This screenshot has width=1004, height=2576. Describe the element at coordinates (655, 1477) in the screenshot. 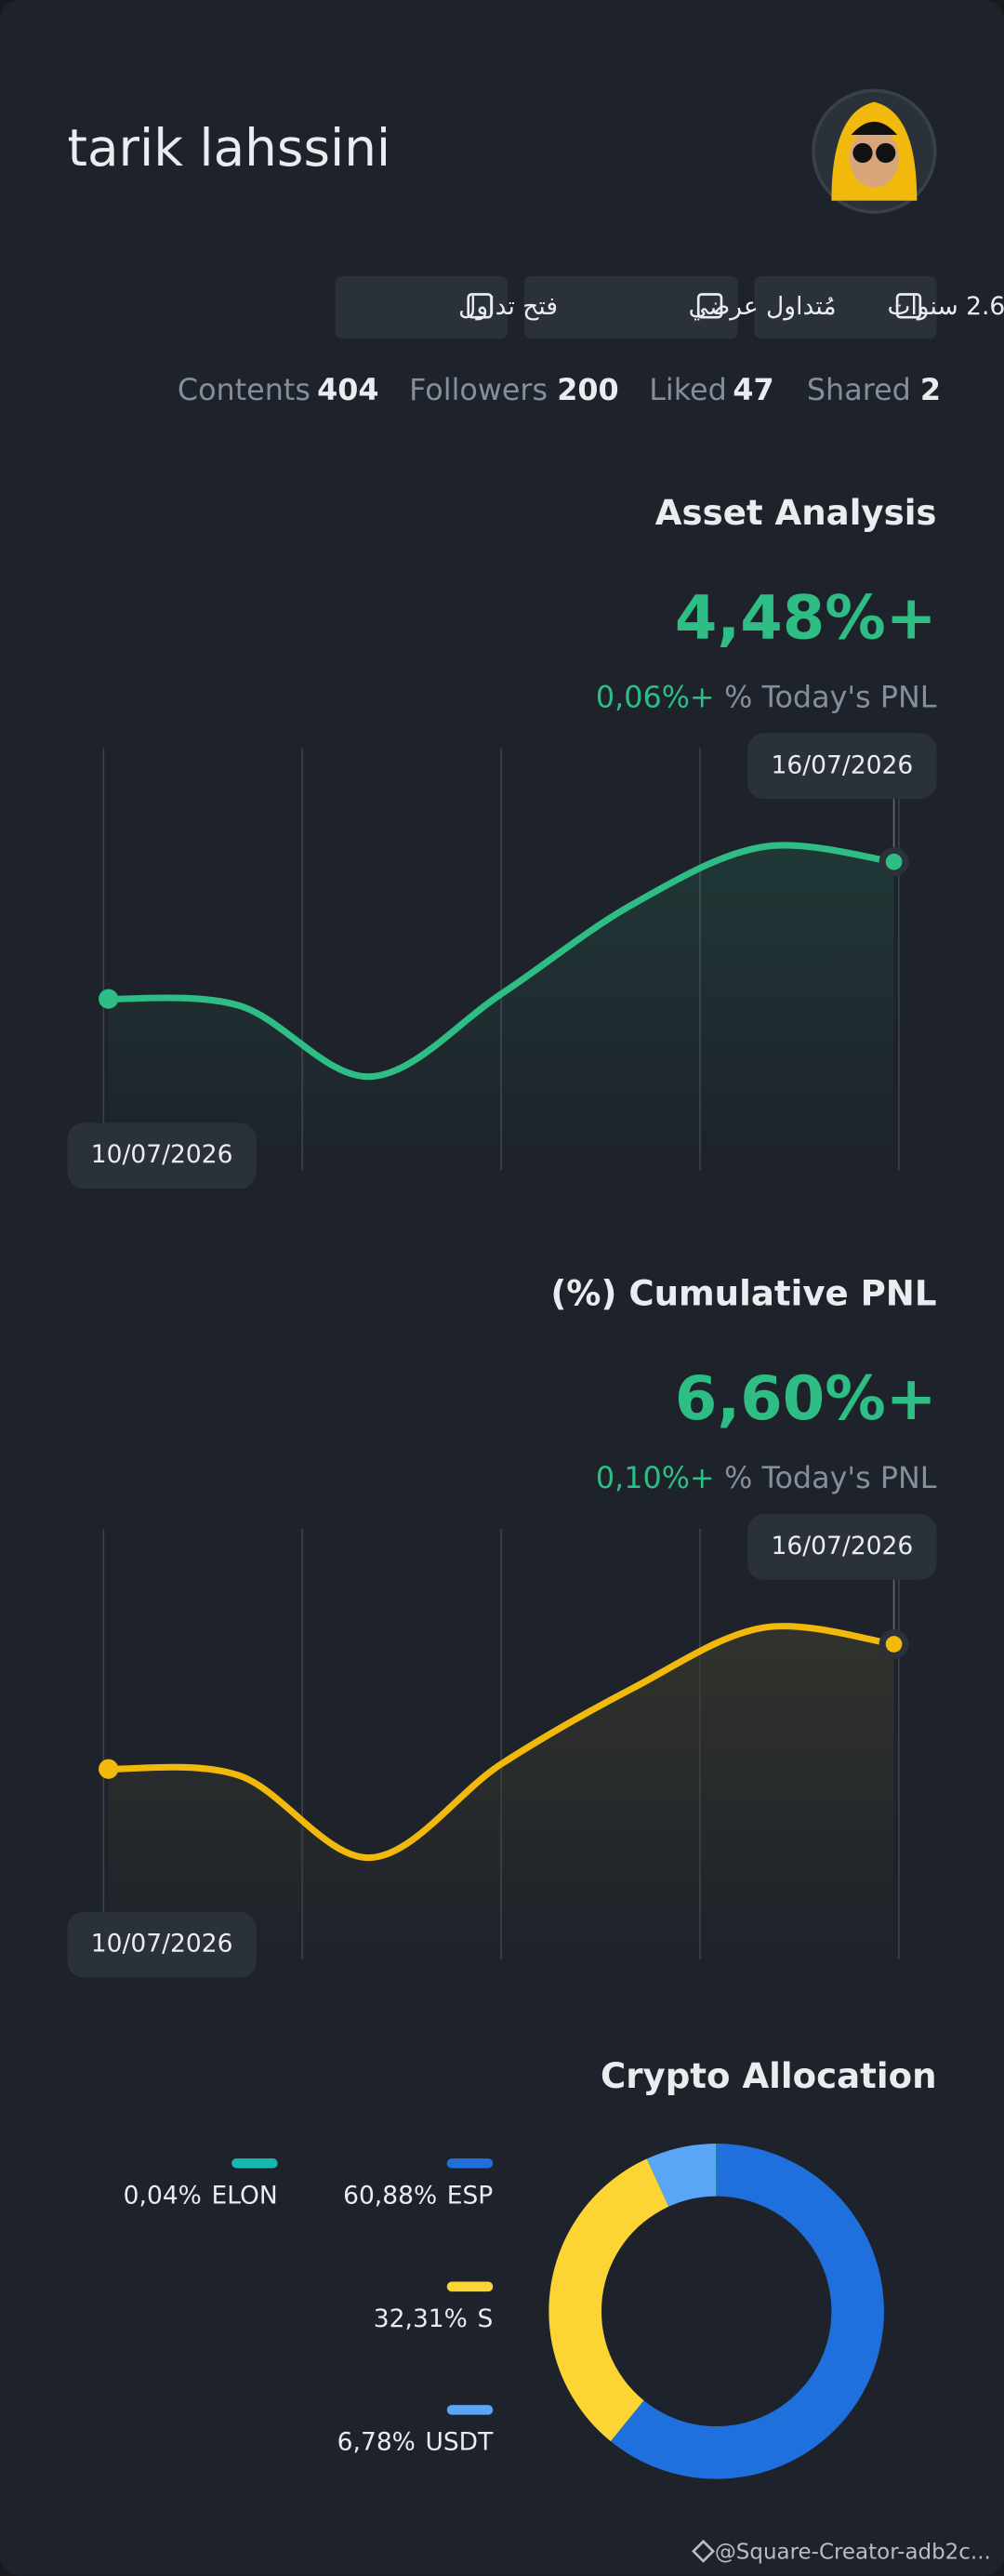

I see `today-value: 0,10%+` at that location.